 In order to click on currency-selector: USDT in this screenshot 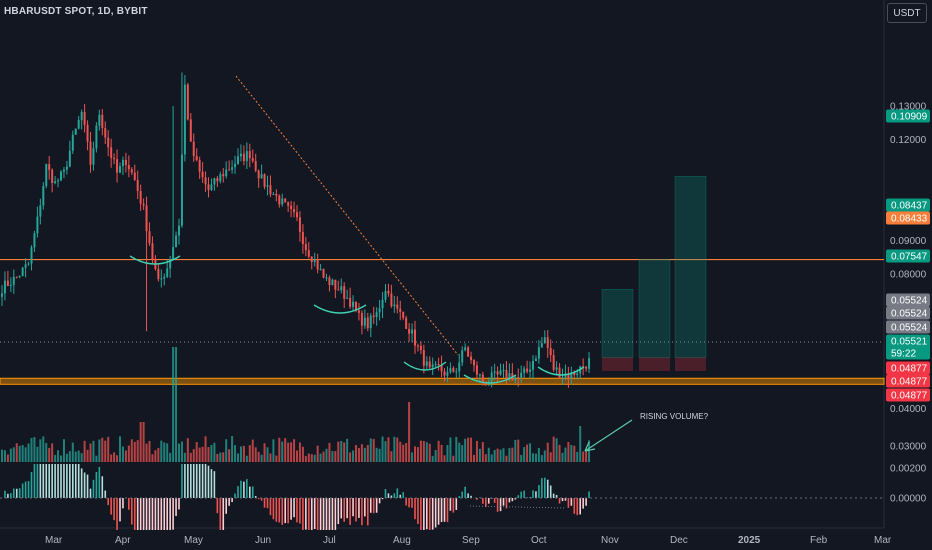, I will do `click(907, 13)`.